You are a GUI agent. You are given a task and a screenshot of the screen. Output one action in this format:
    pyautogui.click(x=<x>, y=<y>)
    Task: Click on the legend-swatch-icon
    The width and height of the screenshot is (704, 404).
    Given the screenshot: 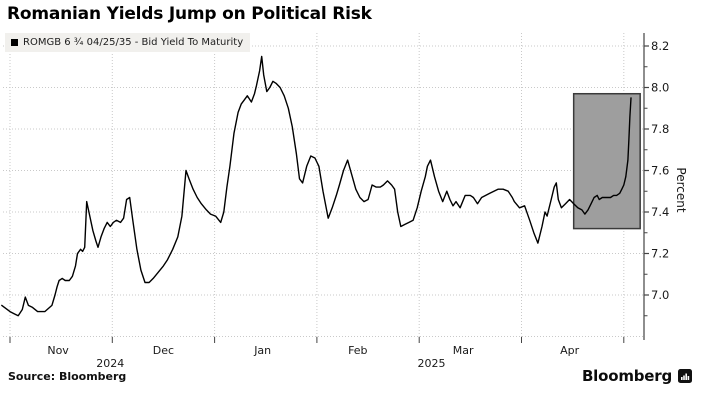 What is the action you would take?
    pyautogui.click(x=14, y=42)
    